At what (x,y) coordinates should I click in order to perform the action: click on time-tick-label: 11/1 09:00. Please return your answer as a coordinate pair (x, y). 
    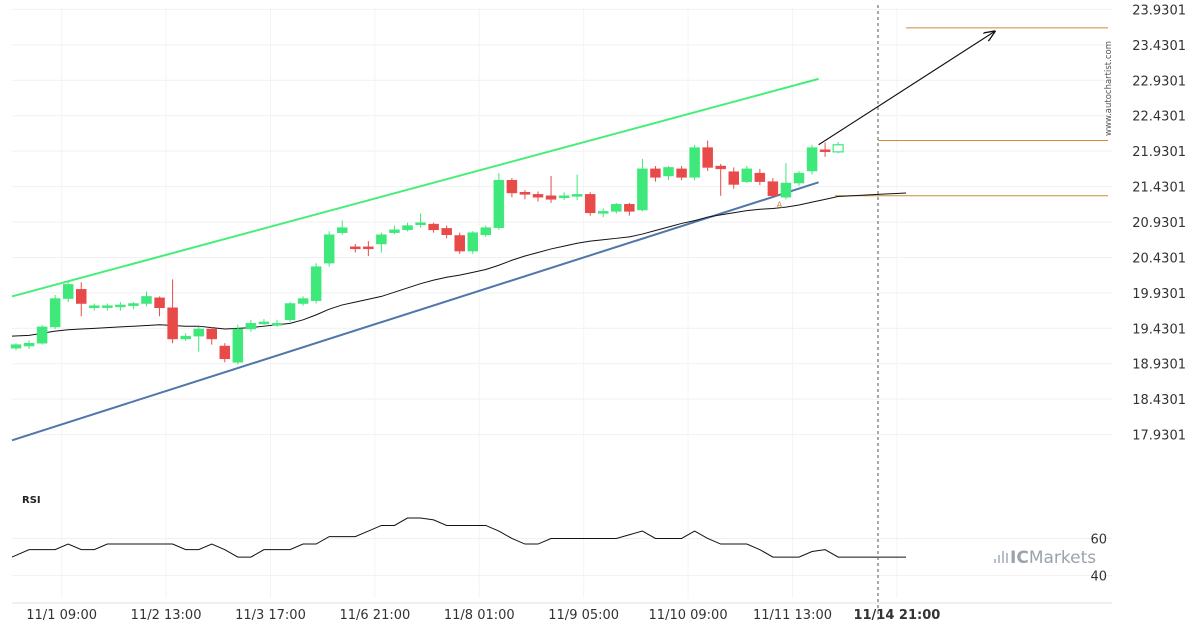
    Looking at the image, I should click on (61, 615).